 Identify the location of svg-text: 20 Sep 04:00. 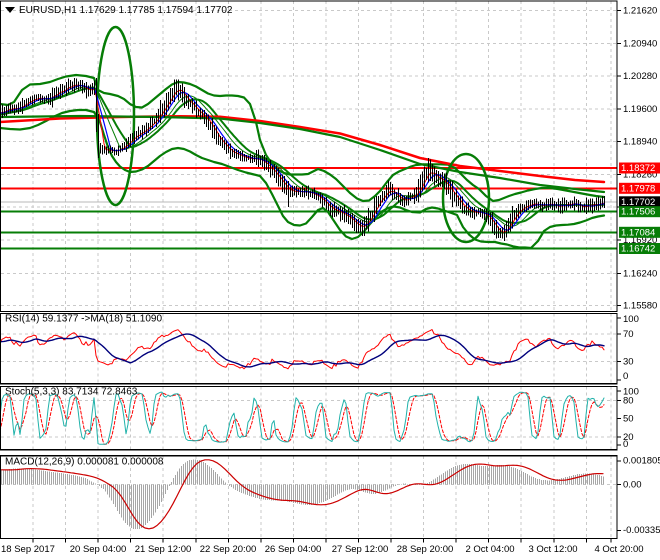
(98, 549).